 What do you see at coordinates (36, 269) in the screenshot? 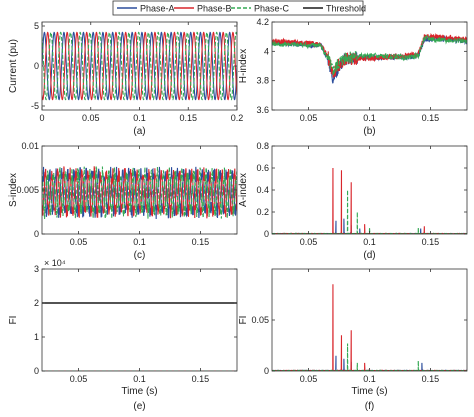
I see `y-tick-label: 3` at bounding box center [36, 269].